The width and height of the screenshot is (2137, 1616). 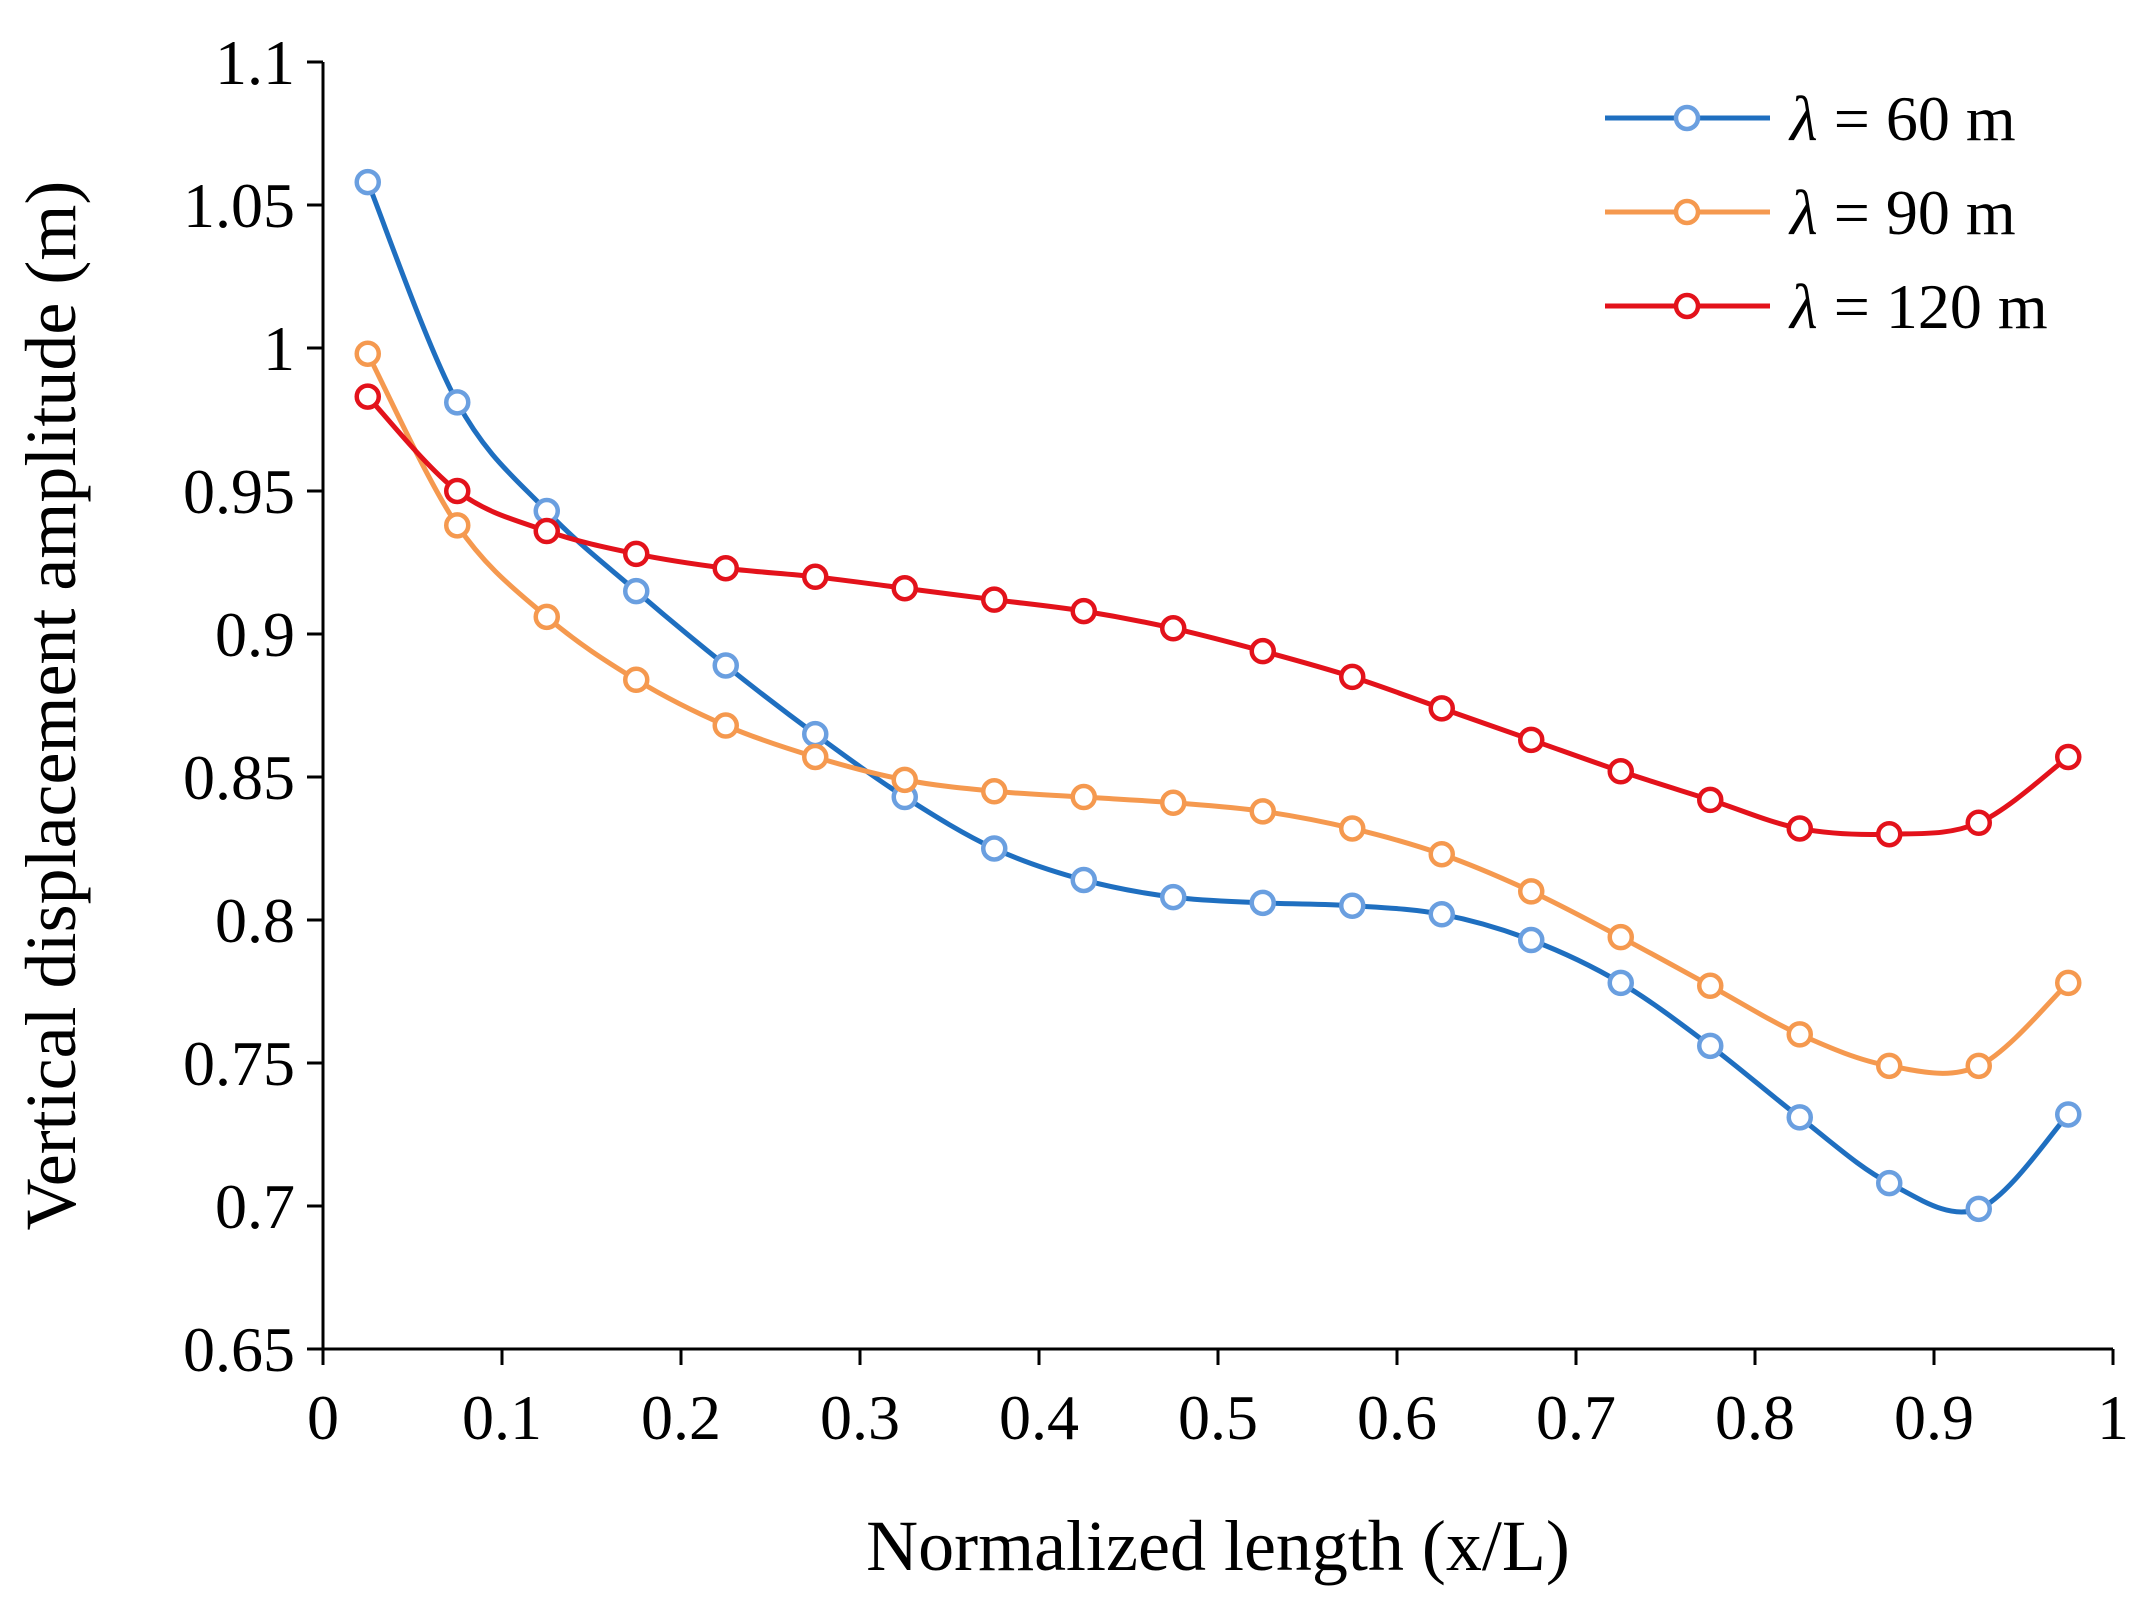 What do you see at coordinates (1902, 118) in the screenshot?
I see `legend-label: λ = 60 m` at bounding box center [1902, 118].